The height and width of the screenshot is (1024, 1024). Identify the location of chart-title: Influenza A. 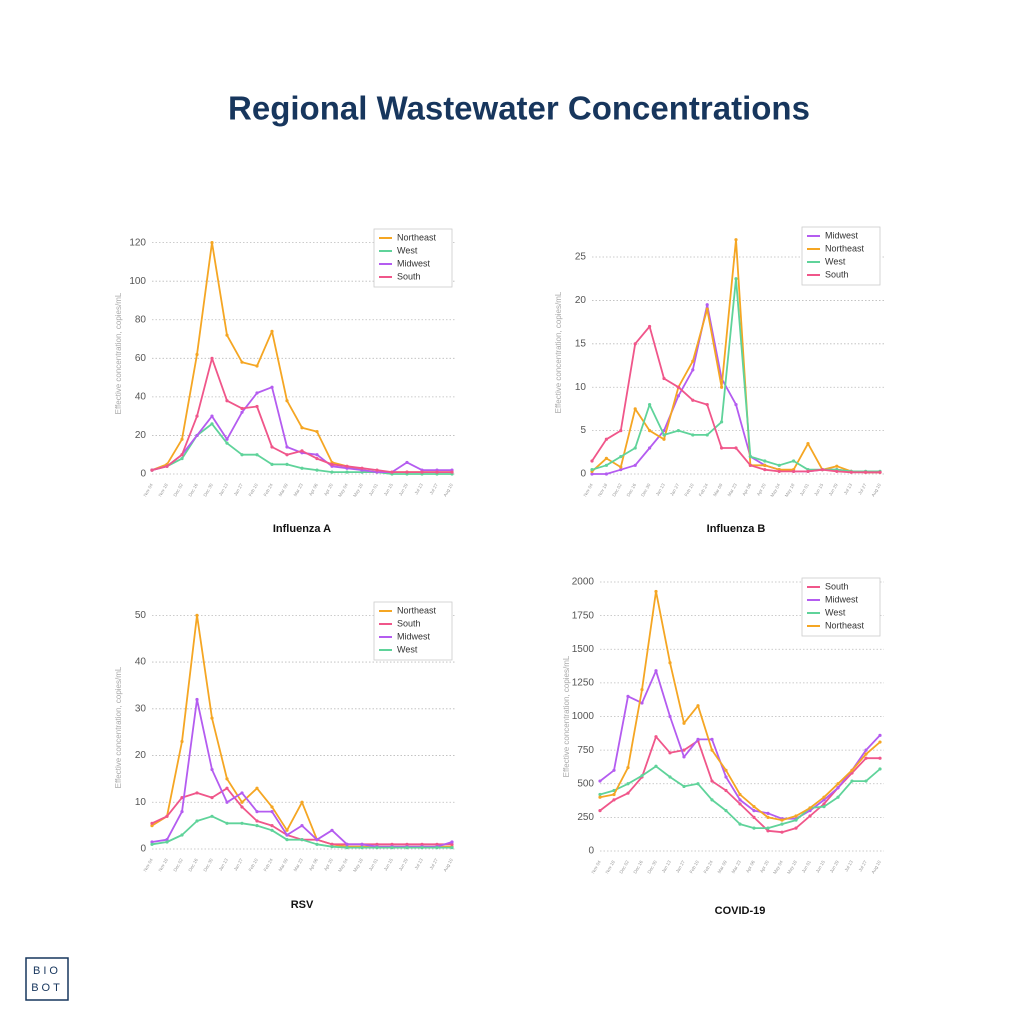
(302, 529).